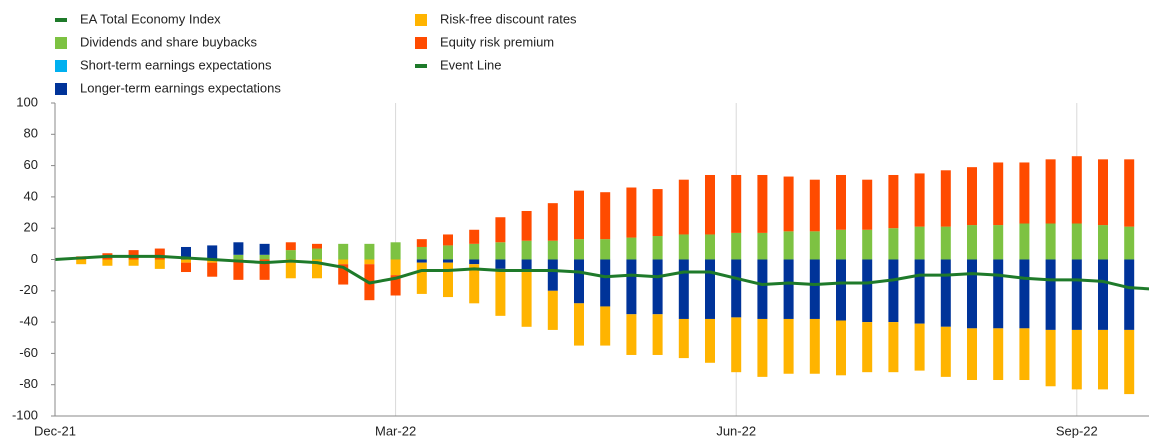 Image resolution: width=1149 pixels, height=441 pixels. I want to click on y-tick-label: 40, so click(31, 195).